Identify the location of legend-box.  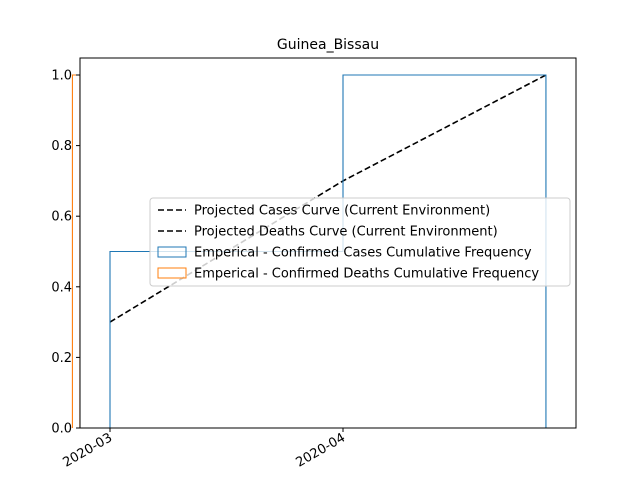
(360, 242).